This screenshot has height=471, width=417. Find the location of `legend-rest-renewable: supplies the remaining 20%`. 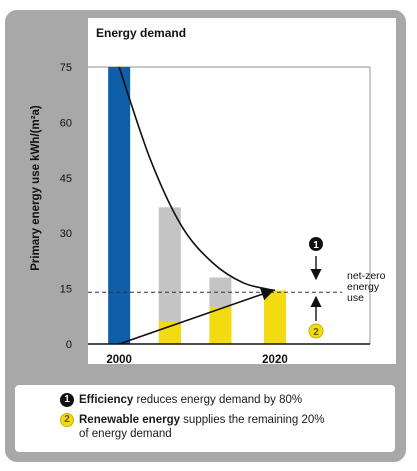

legend-rest-renewable: supplies the remaining 20% is located at coordinates (252, 420).